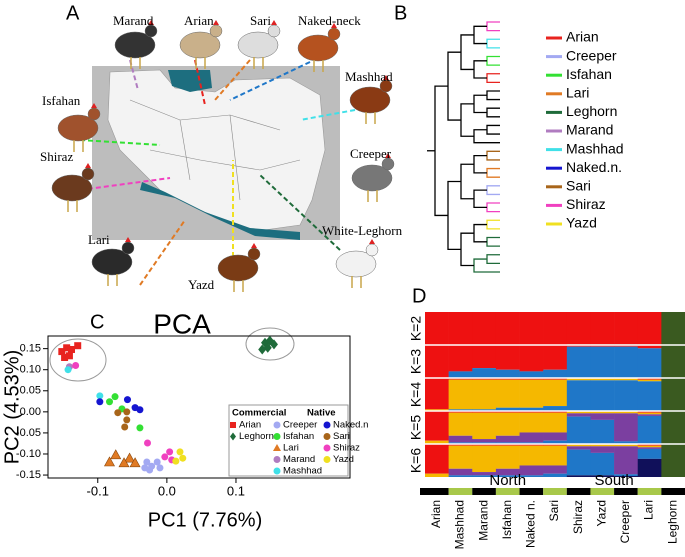  Describe the element at coordinates (586, 204) in the screenshot. I see `legend-label: Shiraz` at that location.